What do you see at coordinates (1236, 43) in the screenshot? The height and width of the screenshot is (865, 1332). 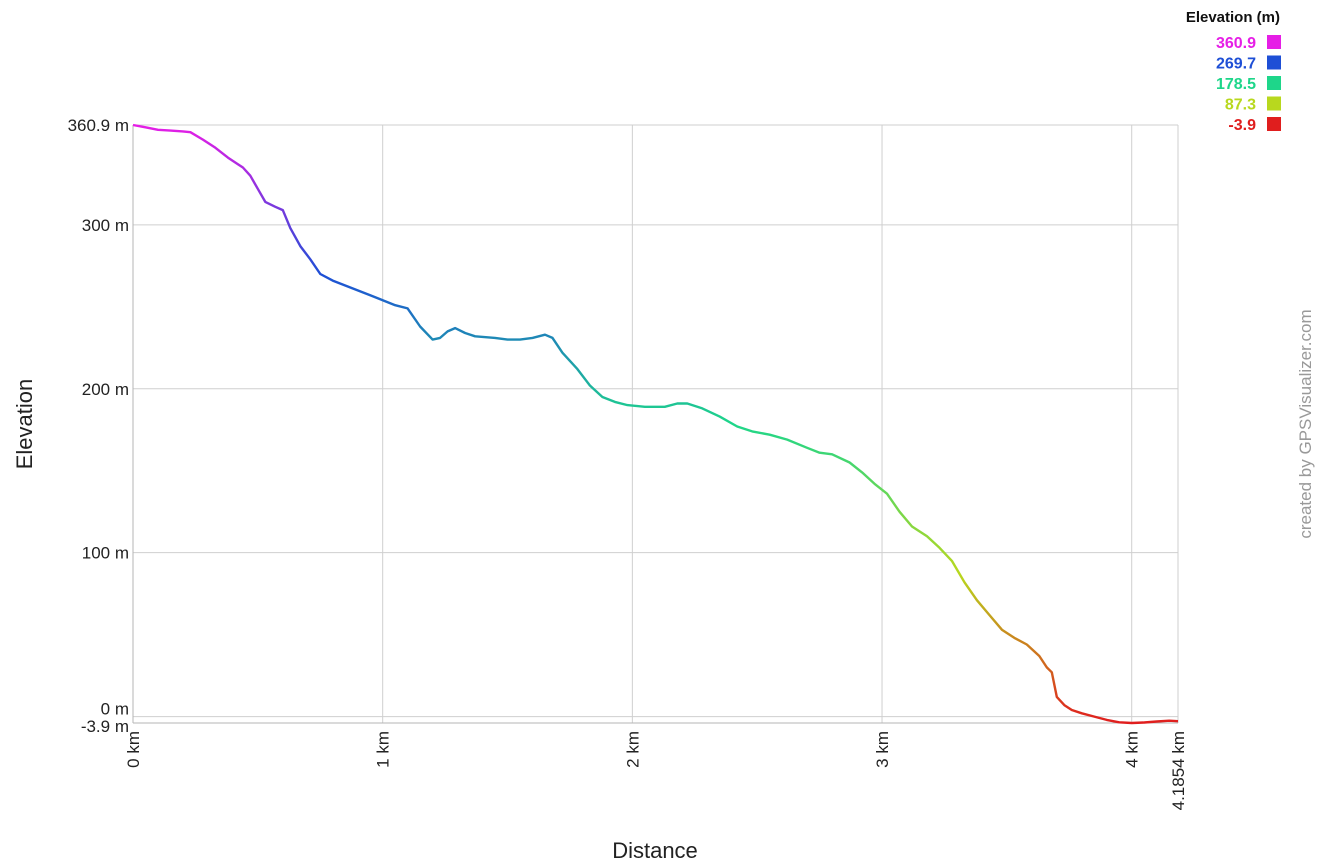 I see `legend-value: 360.9` at bounding box center [1236, 43].